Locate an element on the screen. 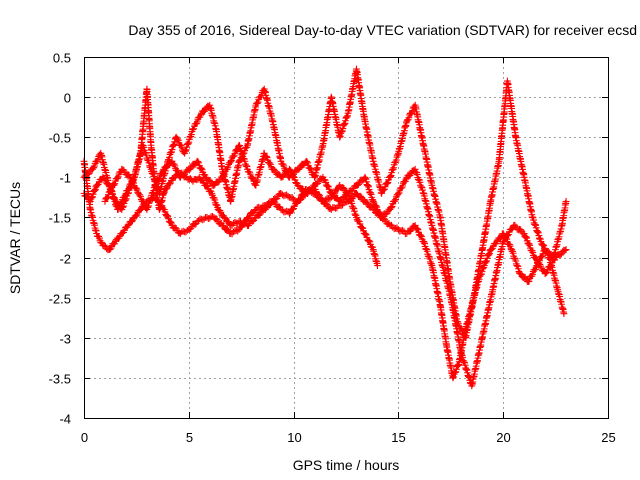 This screenshot has width=640, height=480. x-tick-label: 0 is located at coordinates (84, 437).